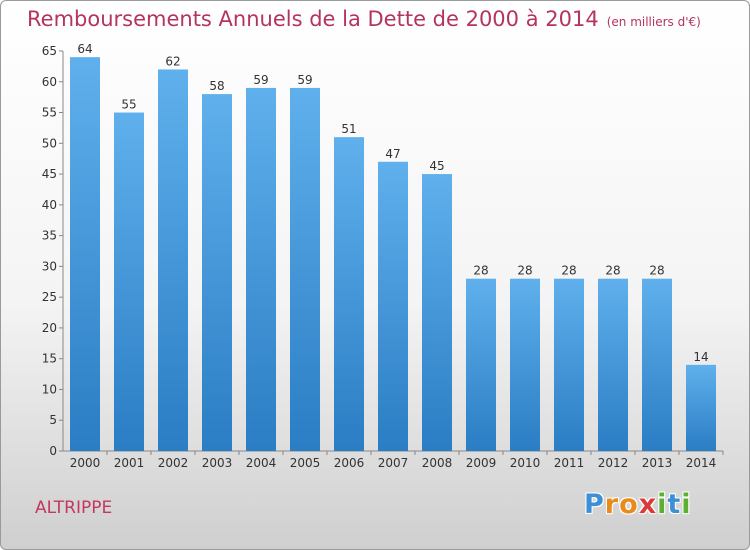  Describe the element at coordinates (525, 364) in the screenshot. I see `bar-2010` at that location.